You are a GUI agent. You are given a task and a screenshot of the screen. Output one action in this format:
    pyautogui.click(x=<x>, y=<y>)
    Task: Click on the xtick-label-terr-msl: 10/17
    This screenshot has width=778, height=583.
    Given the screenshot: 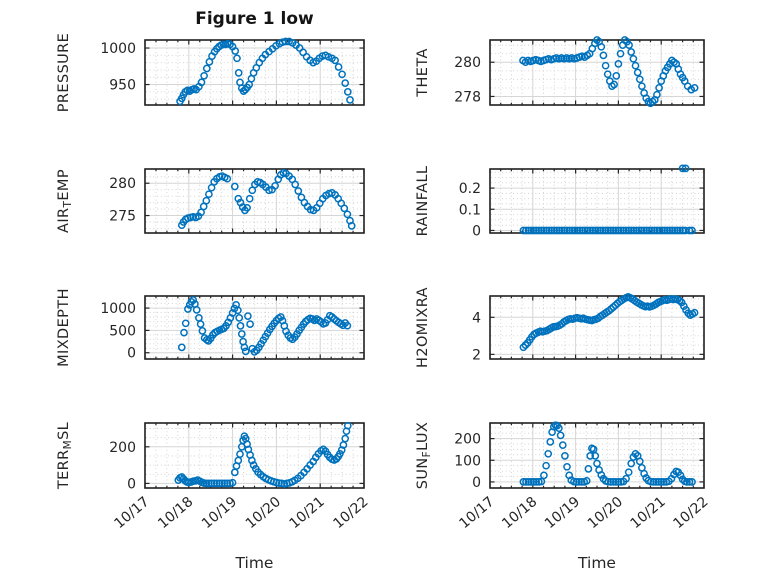 What is the action you would take?
    pyautogui.click(x=131, y=513)
    